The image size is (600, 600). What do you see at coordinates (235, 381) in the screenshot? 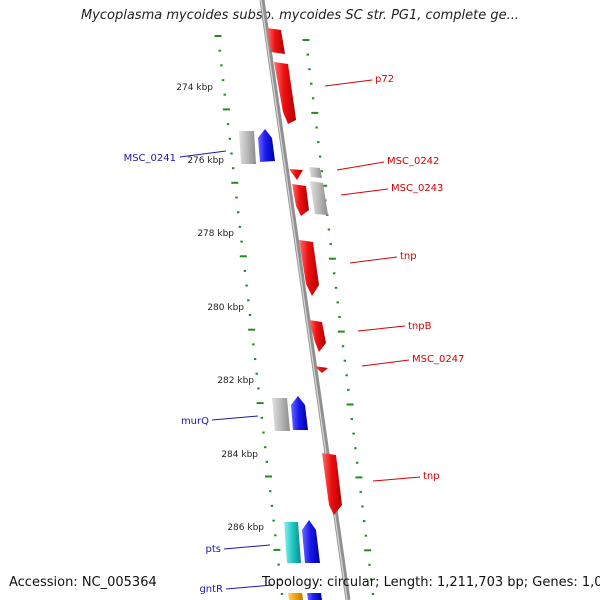
I see `tick-label: 282 kbp` at bounding box center [235, 381].